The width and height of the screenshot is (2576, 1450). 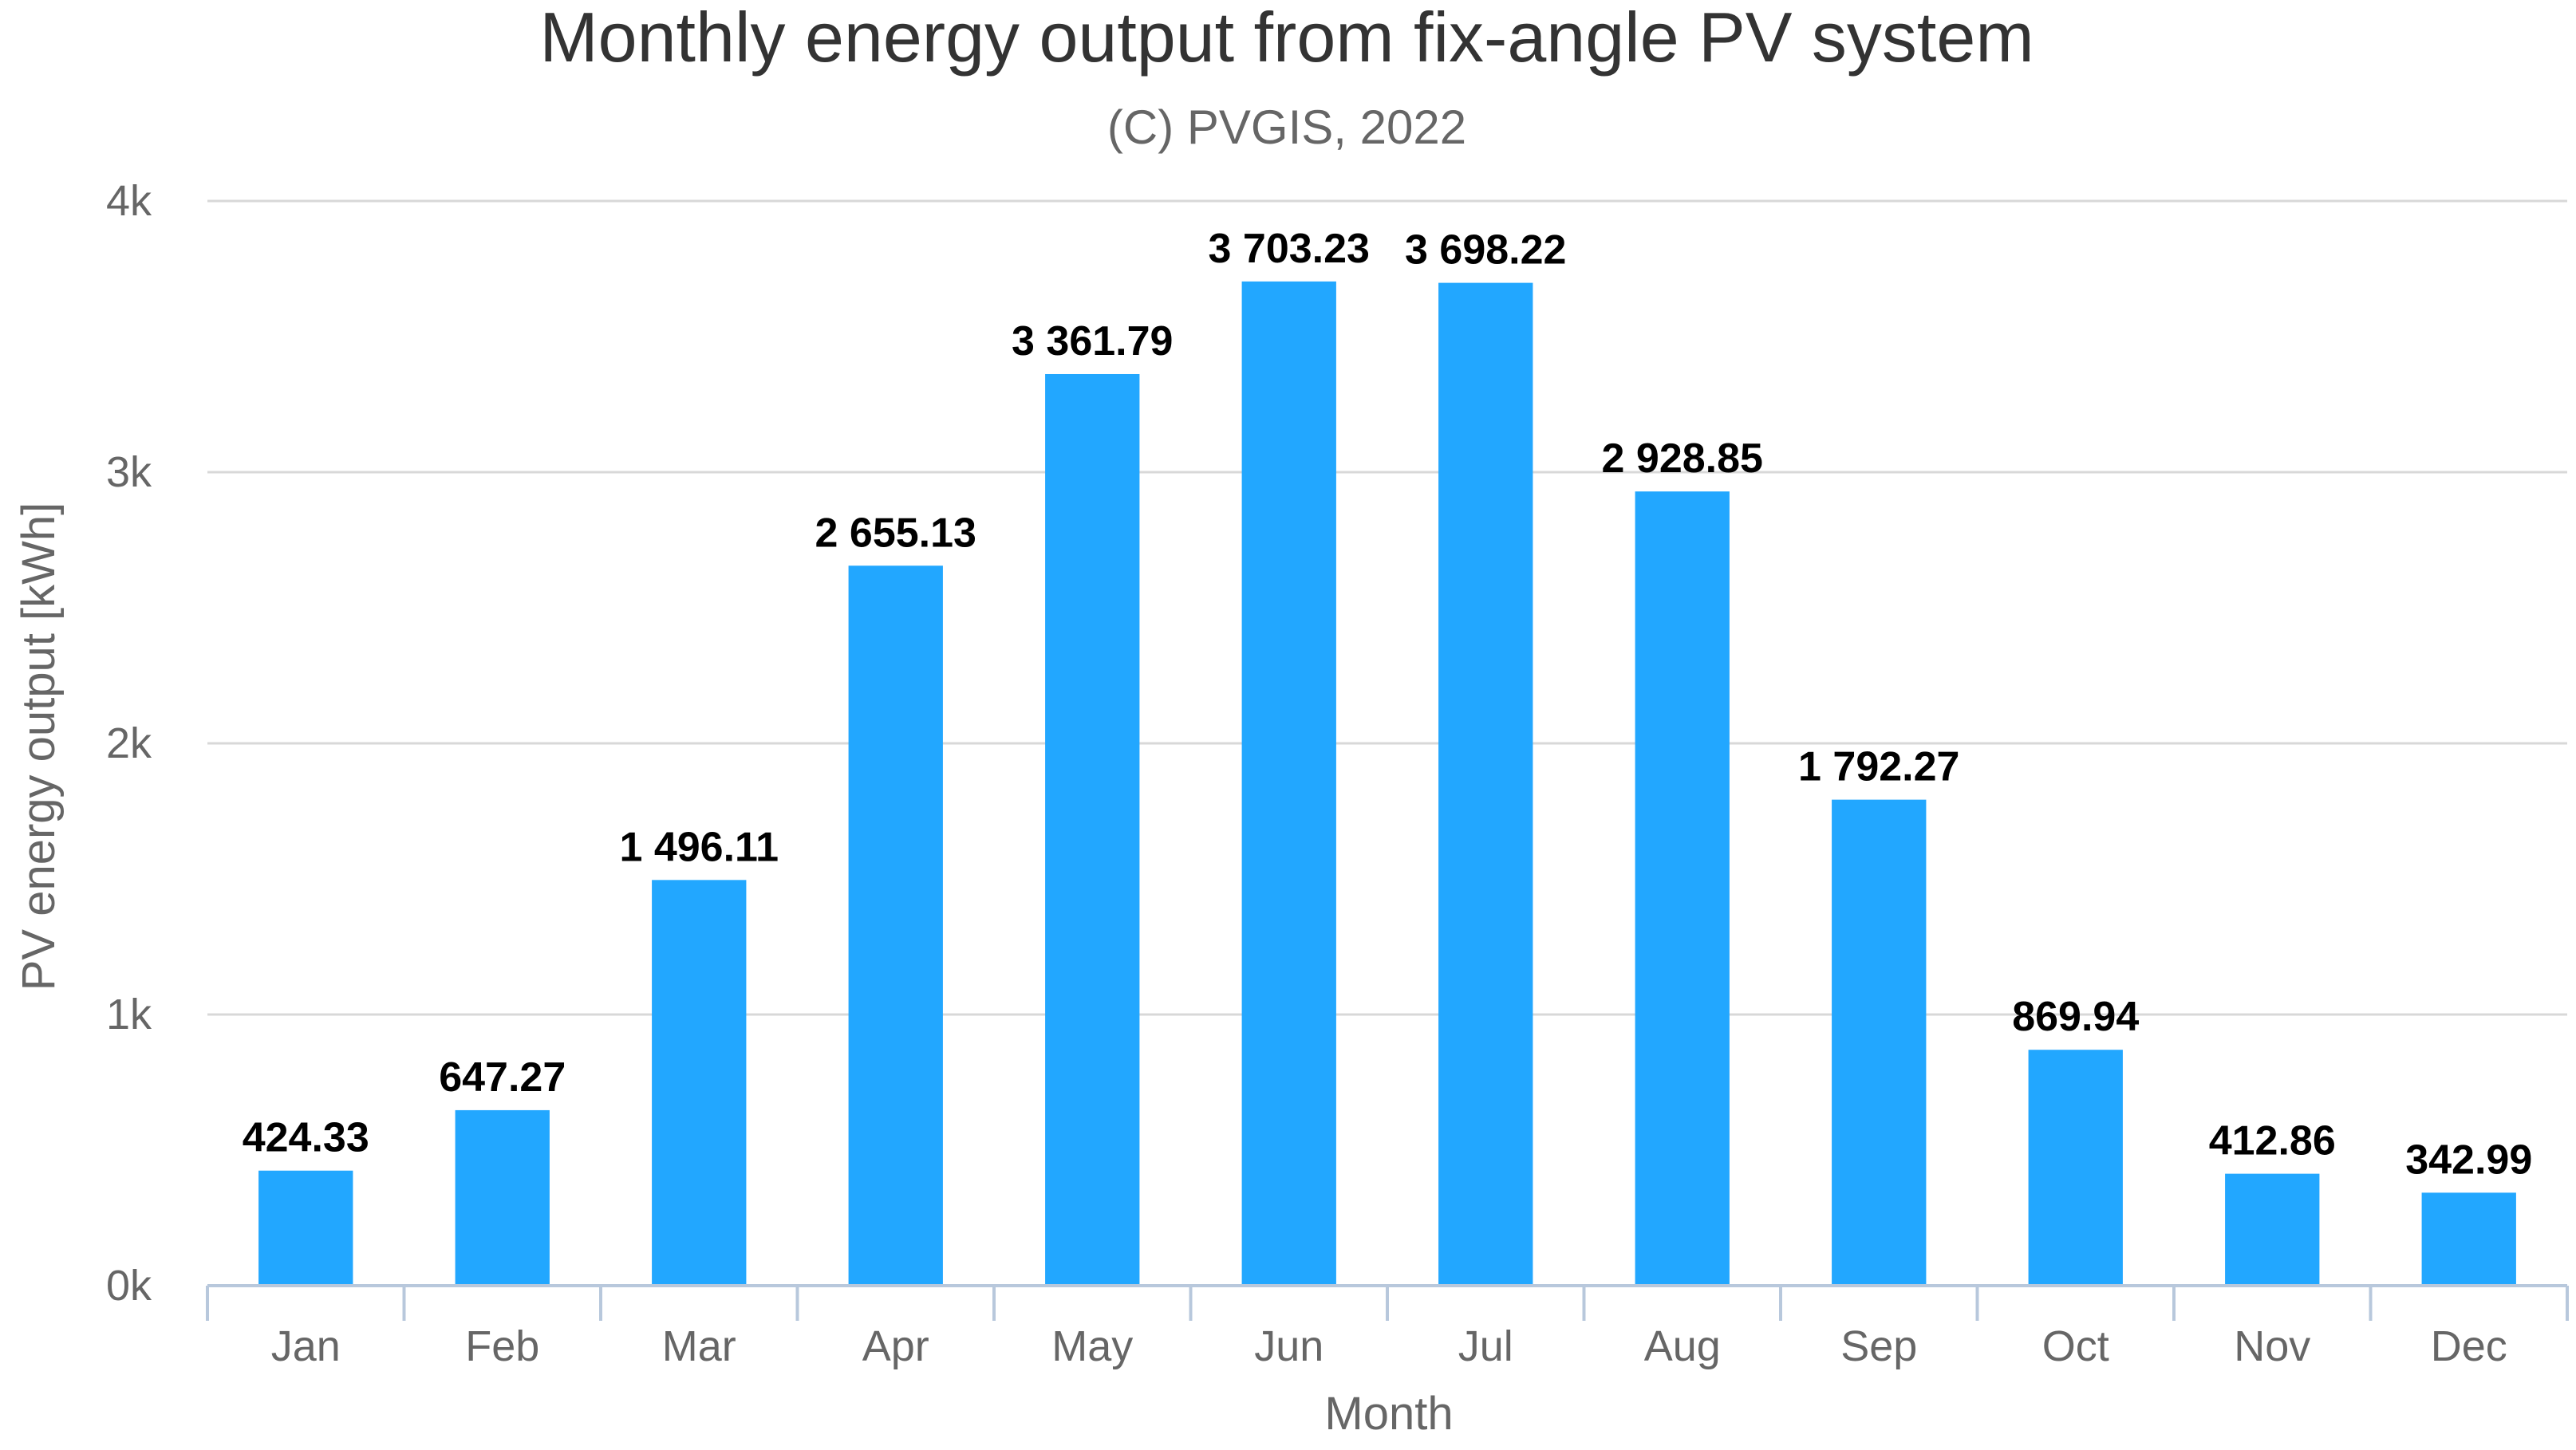 What do you see at coordinates (1287, 127) in the screenshot?
I see `chart-subtitle: (C) PVGIS, 2022` at bounding box center [1287, 127].